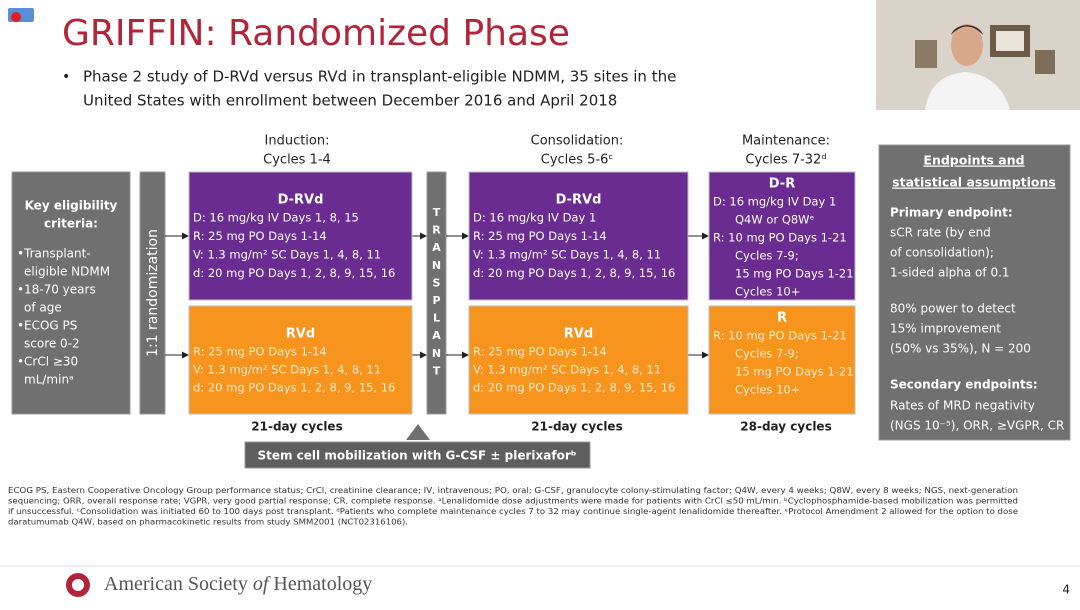 This screenshot has height=610, width=1080. What do you see at coordinates (276, 218) in the screenshot?
I see `regimen-line: D: 16 mg/kg IV Days 1, 8, 15` at bounding box center [276, 218].